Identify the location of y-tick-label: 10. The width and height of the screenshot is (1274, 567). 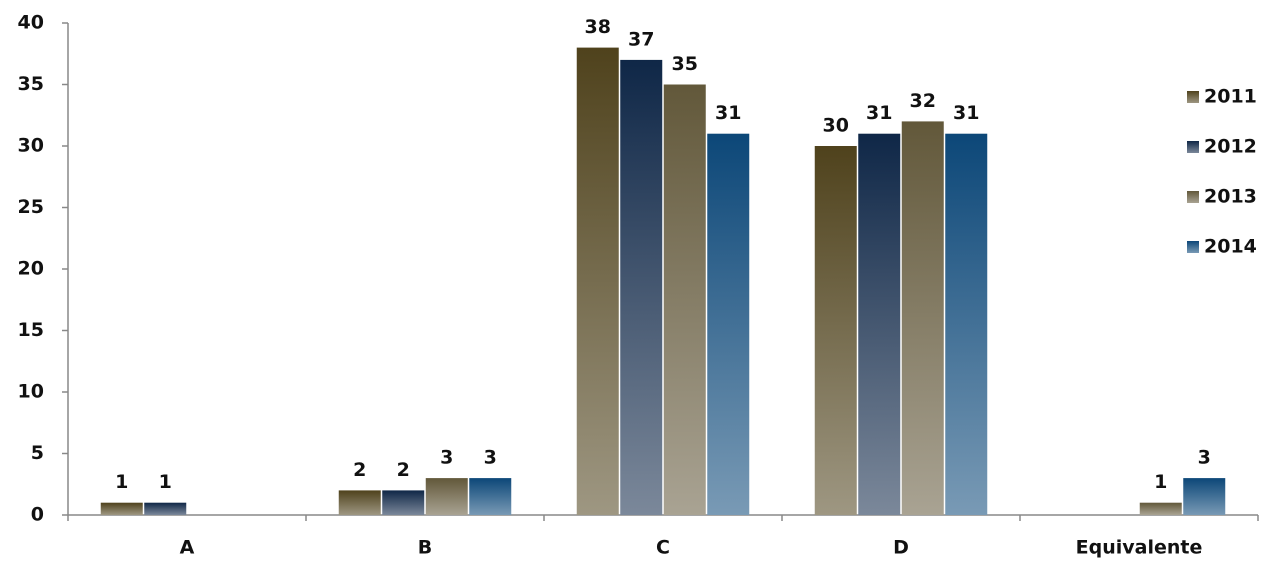
(31, 392).